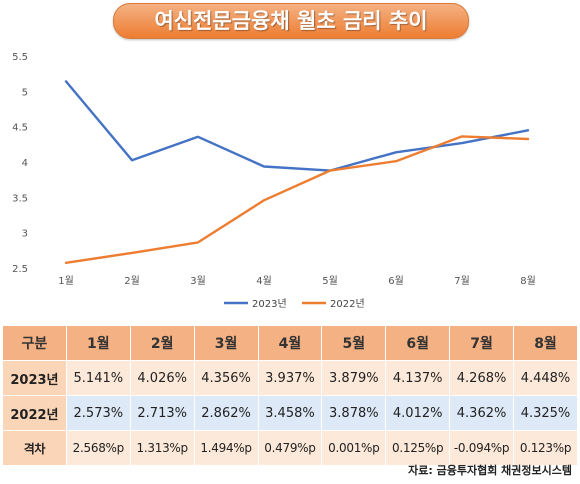  What do you see at coordinates (162, 378) in the screenshot?
I see `table-cell: 4.026%` at bounding box center [162, 378].